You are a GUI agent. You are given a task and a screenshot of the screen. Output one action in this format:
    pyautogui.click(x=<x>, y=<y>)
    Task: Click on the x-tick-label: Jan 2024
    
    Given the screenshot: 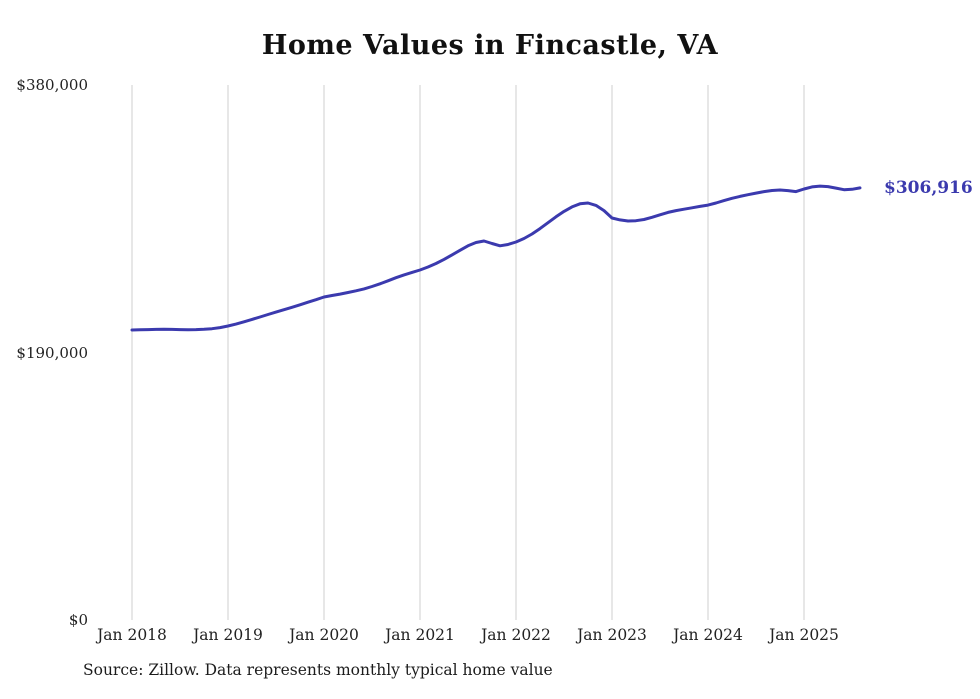 What is the action you would take?
    pyautogui.click(x=708, y=635)
    